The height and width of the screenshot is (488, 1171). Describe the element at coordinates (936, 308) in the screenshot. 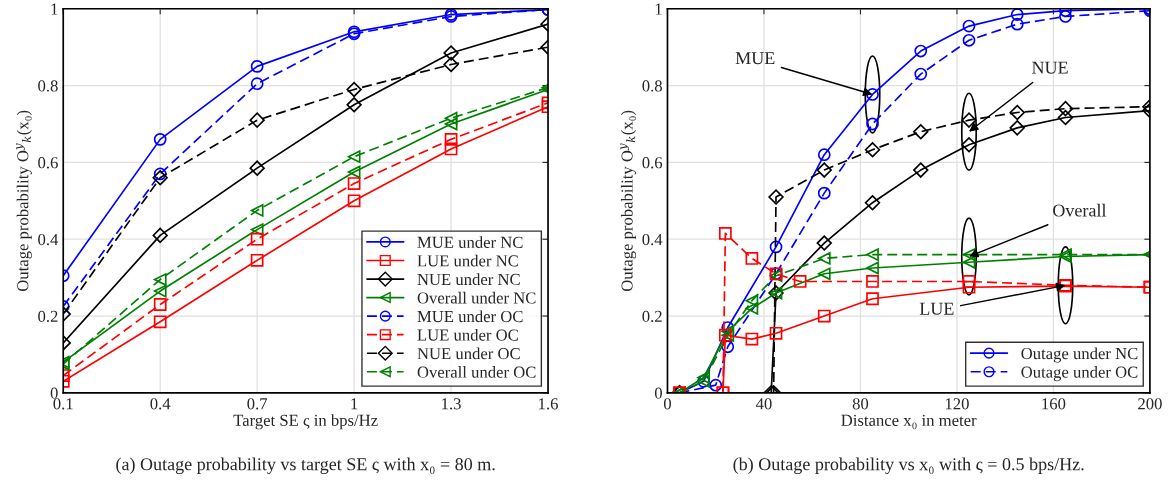

I see `annotation: LUE` at that location.